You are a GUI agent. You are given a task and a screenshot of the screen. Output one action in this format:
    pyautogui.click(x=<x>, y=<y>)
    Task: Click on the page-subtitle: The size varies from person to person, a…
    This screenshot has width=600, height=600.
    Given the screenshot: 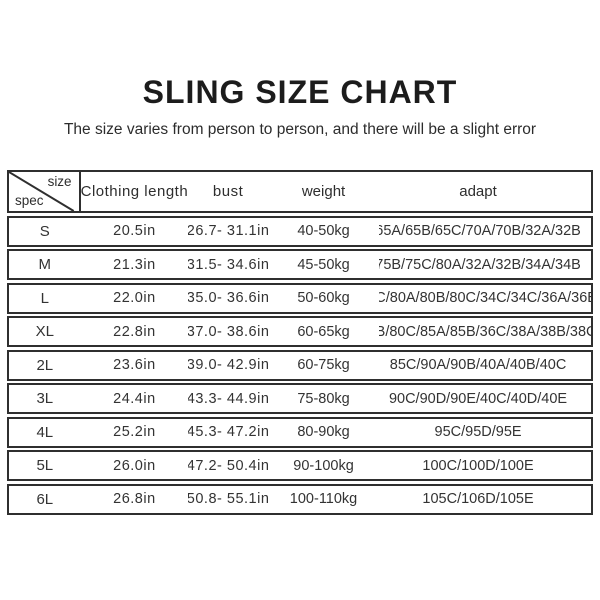 What is the action you would take?
    pyautogui.click(x=300, y=129)
    